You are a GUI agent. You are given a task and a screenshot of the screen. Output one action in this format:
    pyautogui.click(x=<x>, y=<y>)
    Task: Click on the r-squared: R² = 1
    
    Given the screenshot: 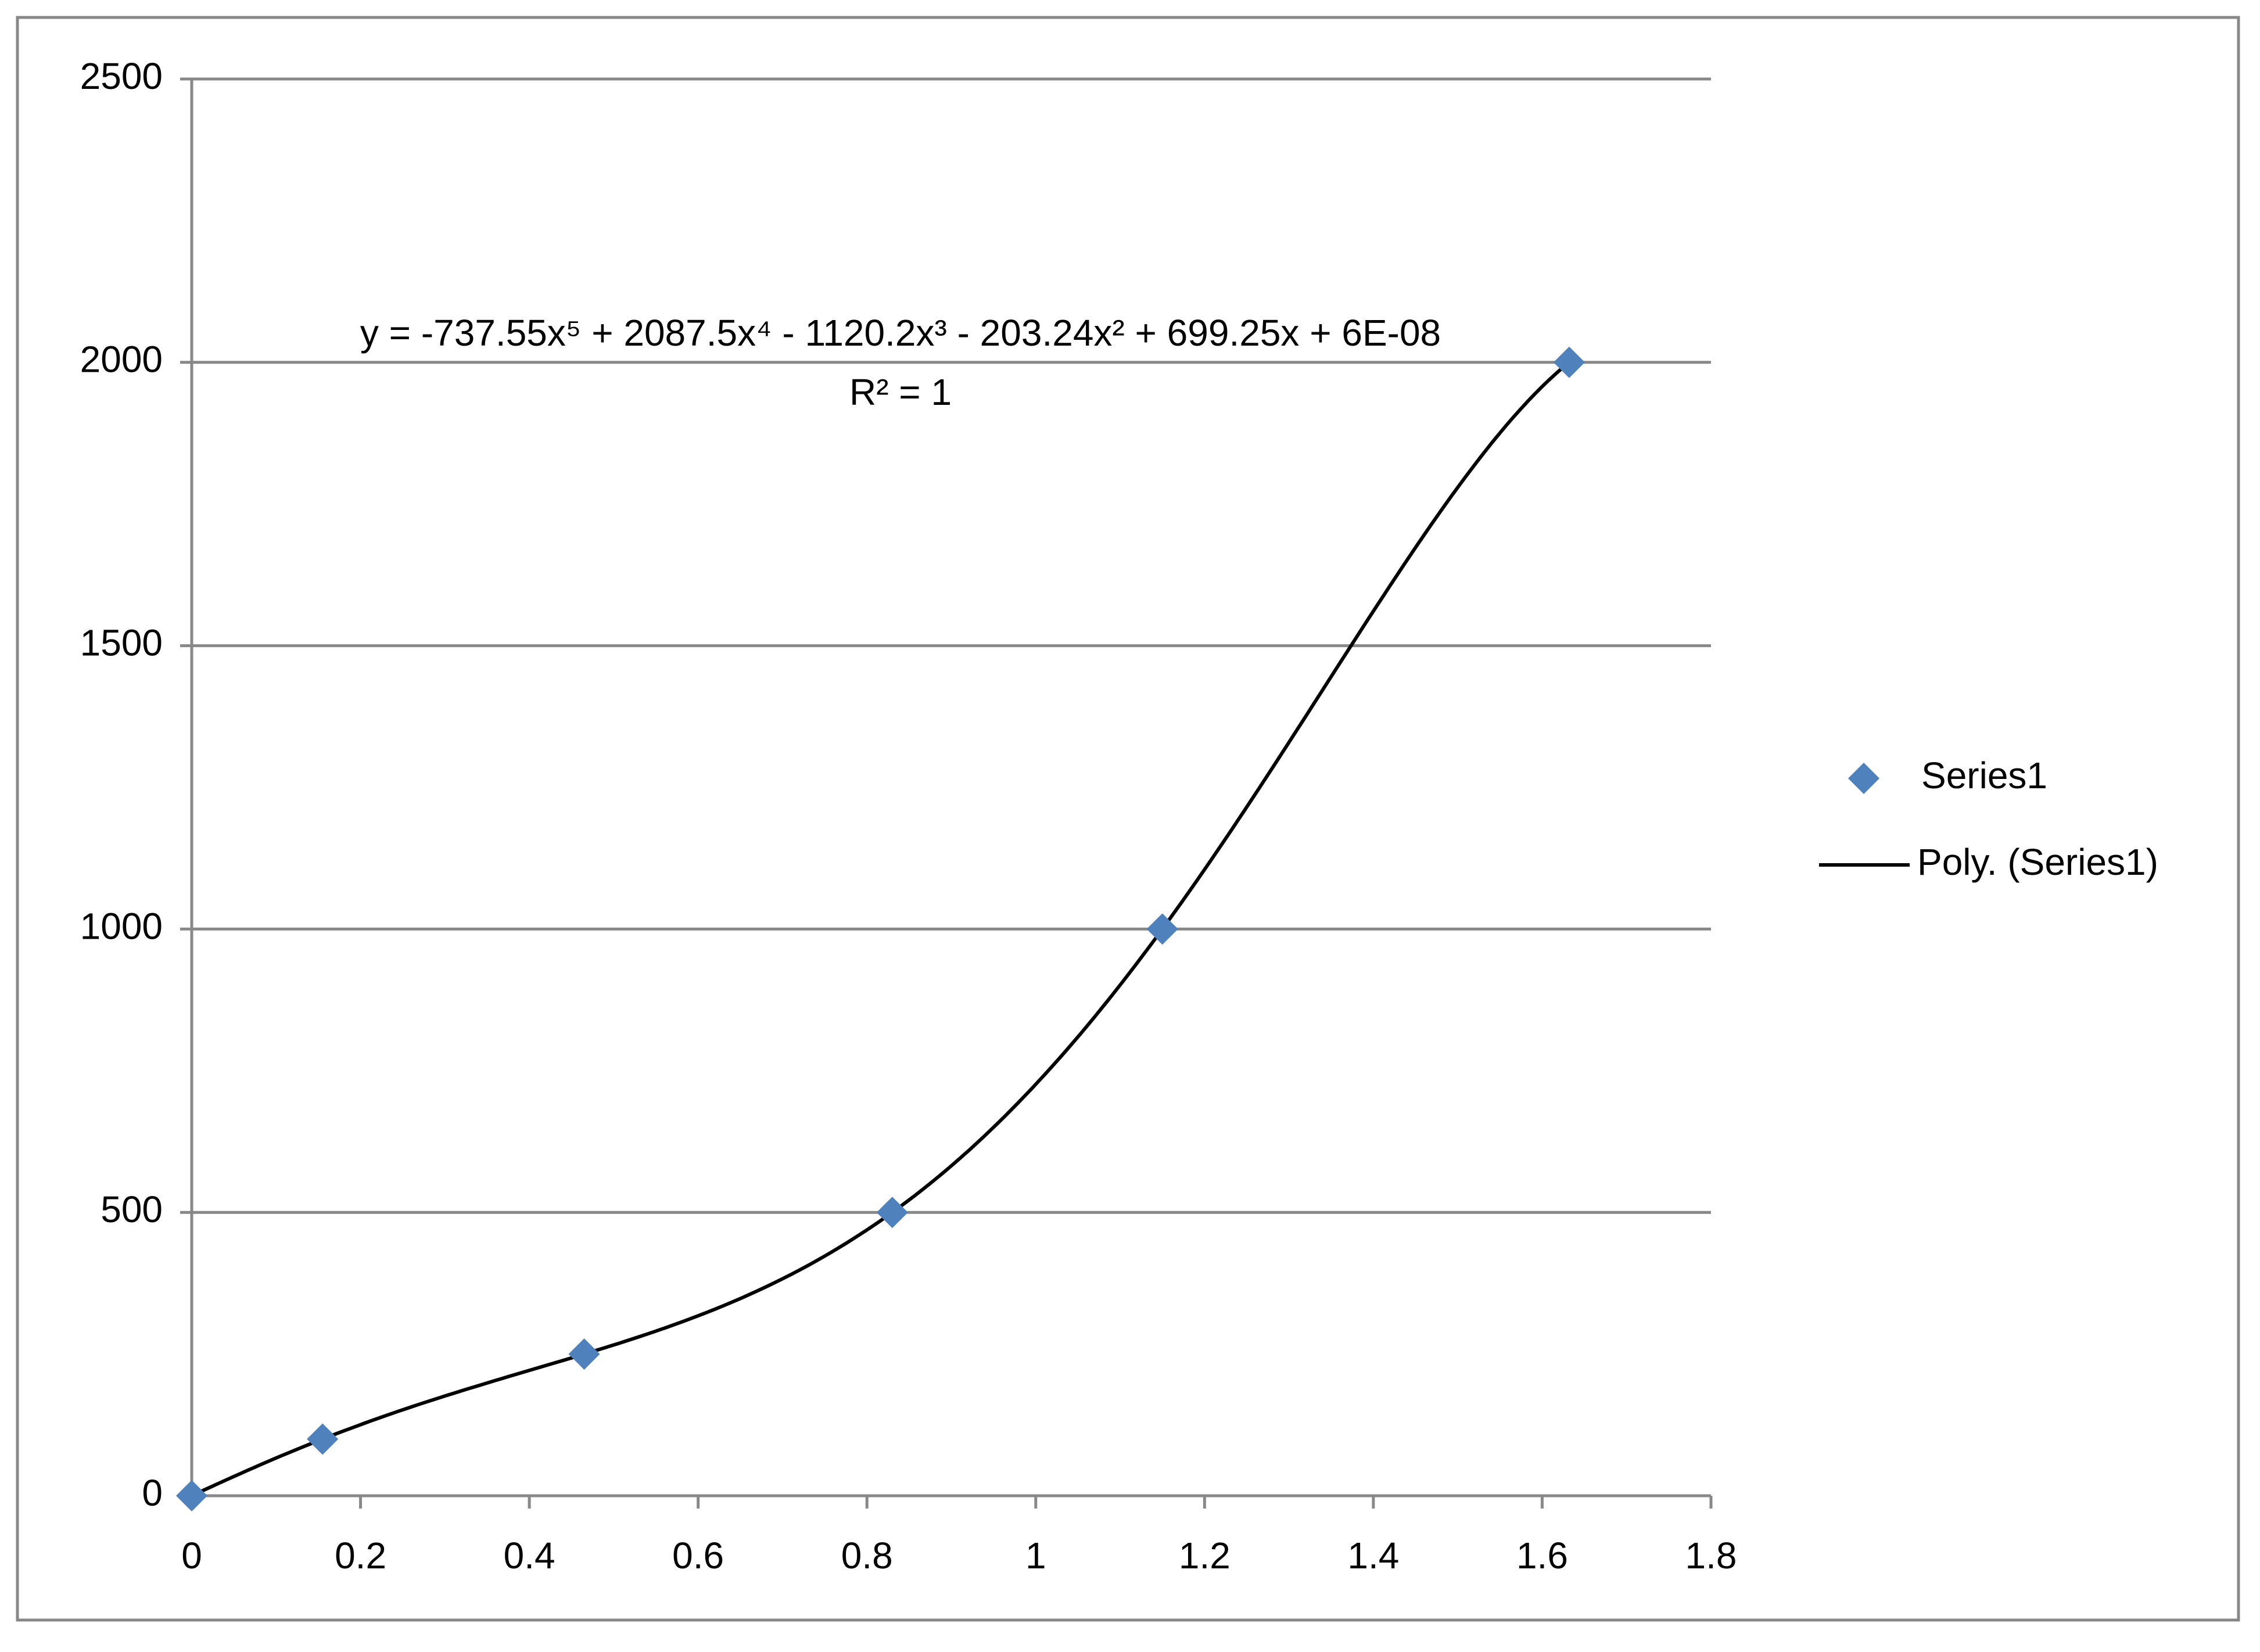 What is the action you would take?
    pyautogui.click(x=900, y=392)
    